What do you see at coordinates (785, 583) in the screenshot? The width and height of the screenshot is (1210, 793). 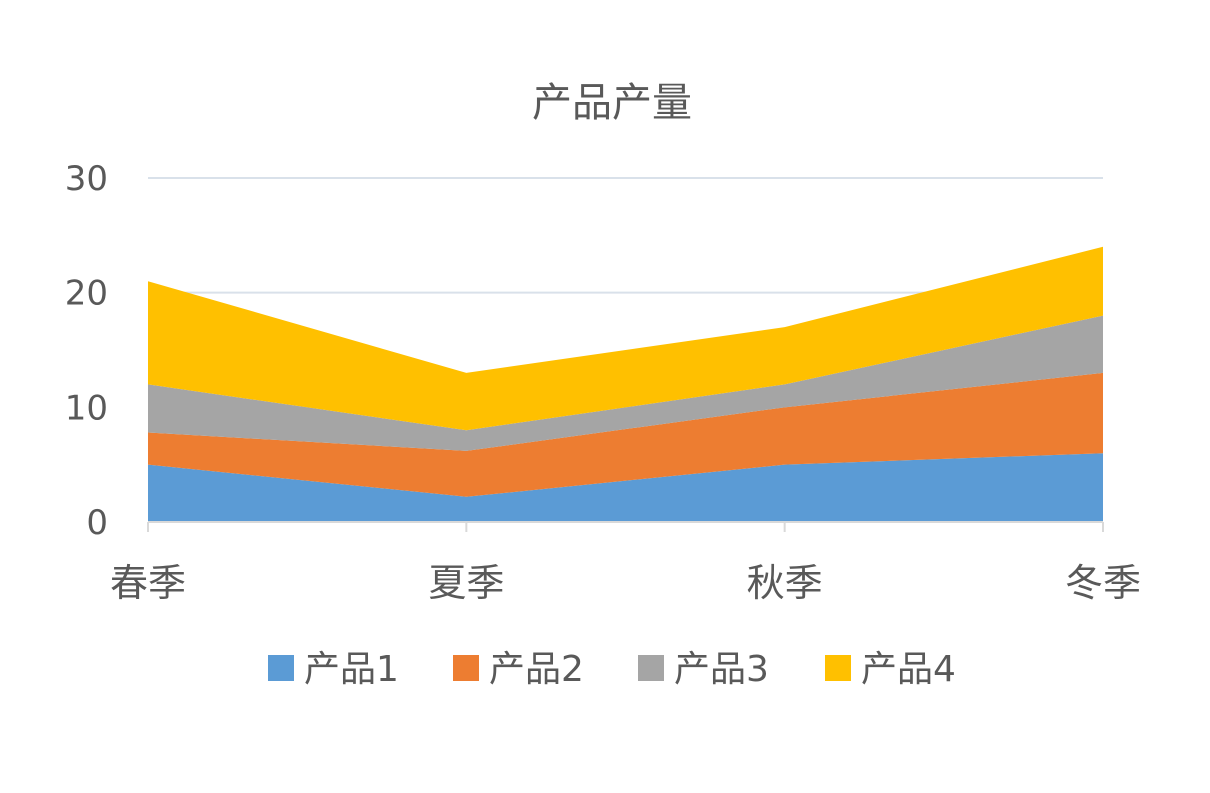 I see `x-category-label: 秋季` at bounding box center [785, 583].